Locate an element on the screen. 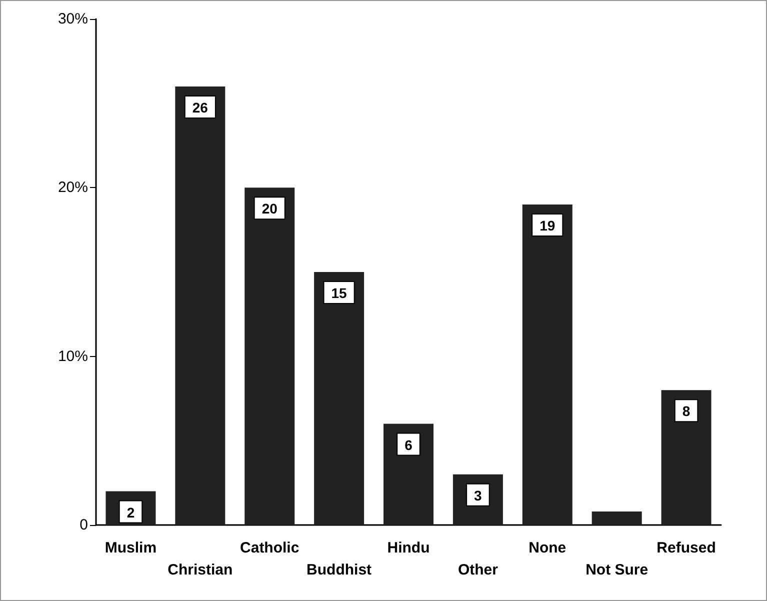 This screenshot has width=767, height=601. x-tick-label: Buddhist is located at coordinates (339, 570).